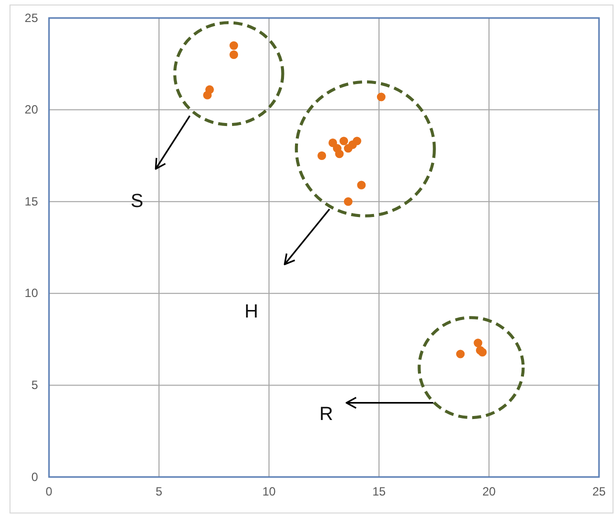 This screenshot has width=614, height=515. What do you see at coordinates (326, 415) in the screenshot?
I see `annotation: R` at bounding box center [326, 415].